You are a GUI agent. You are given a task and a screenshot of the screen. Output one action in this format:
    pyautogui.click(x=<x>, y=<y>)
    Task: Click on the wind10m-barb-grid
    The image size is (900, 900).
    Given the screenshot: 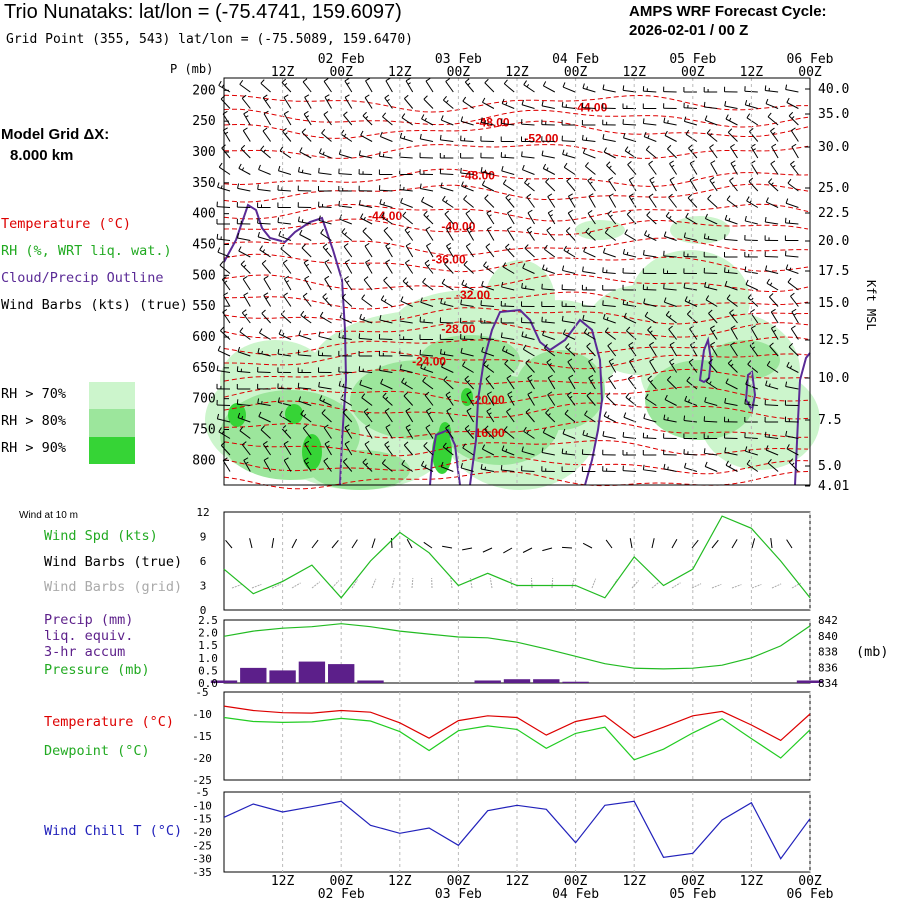 What is the action you would take?
    pyautogui.click(x=393, y=583)
    